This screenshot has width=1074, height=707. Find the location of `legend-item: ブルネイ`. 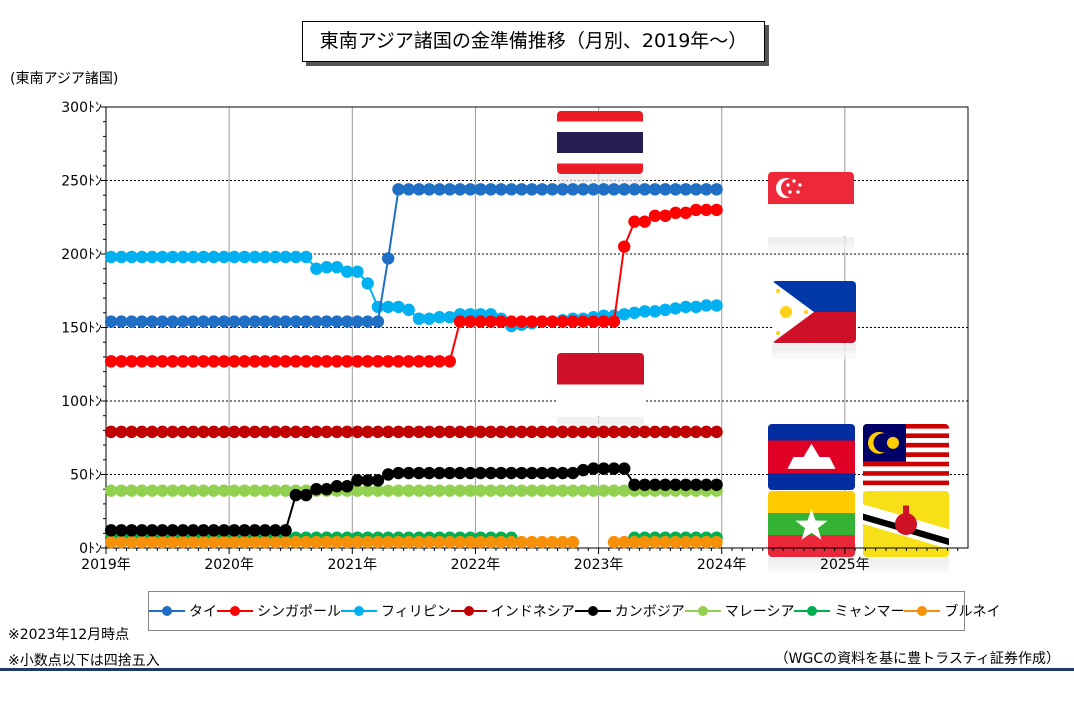

legend-item: ブルネイ is located at coordinates (952, 611).